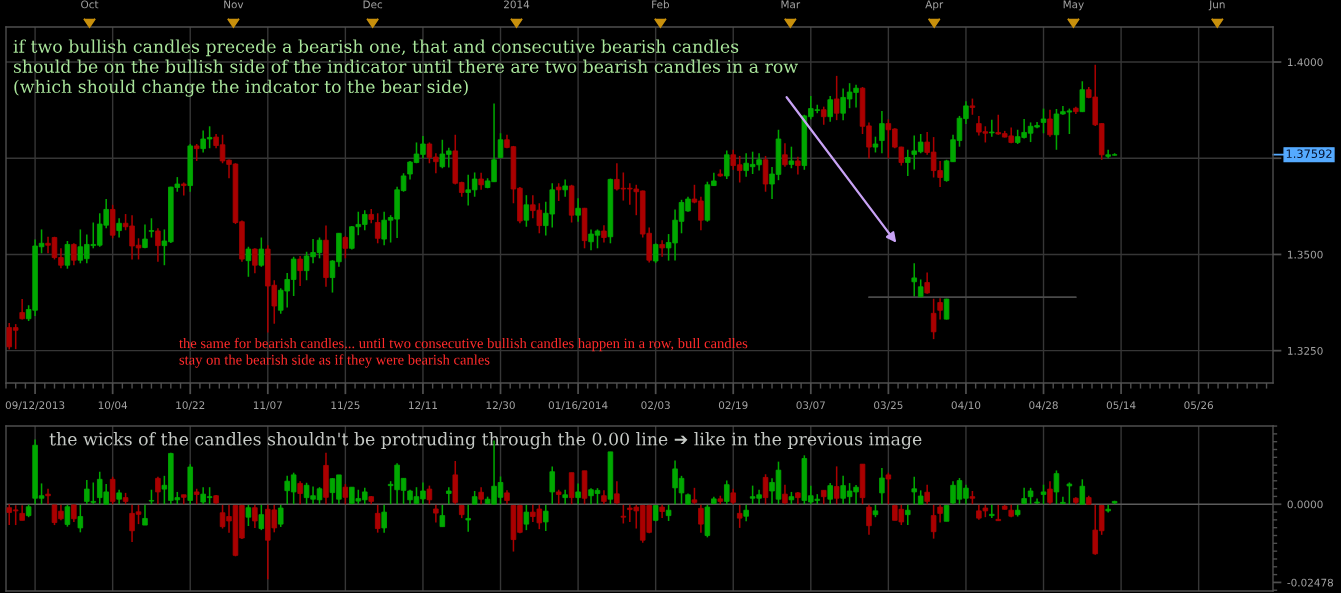 Image resolution: width=1341 pixels, height=593 pixels. I want to click on x-tick-label: 10/22, so click(190, 405).